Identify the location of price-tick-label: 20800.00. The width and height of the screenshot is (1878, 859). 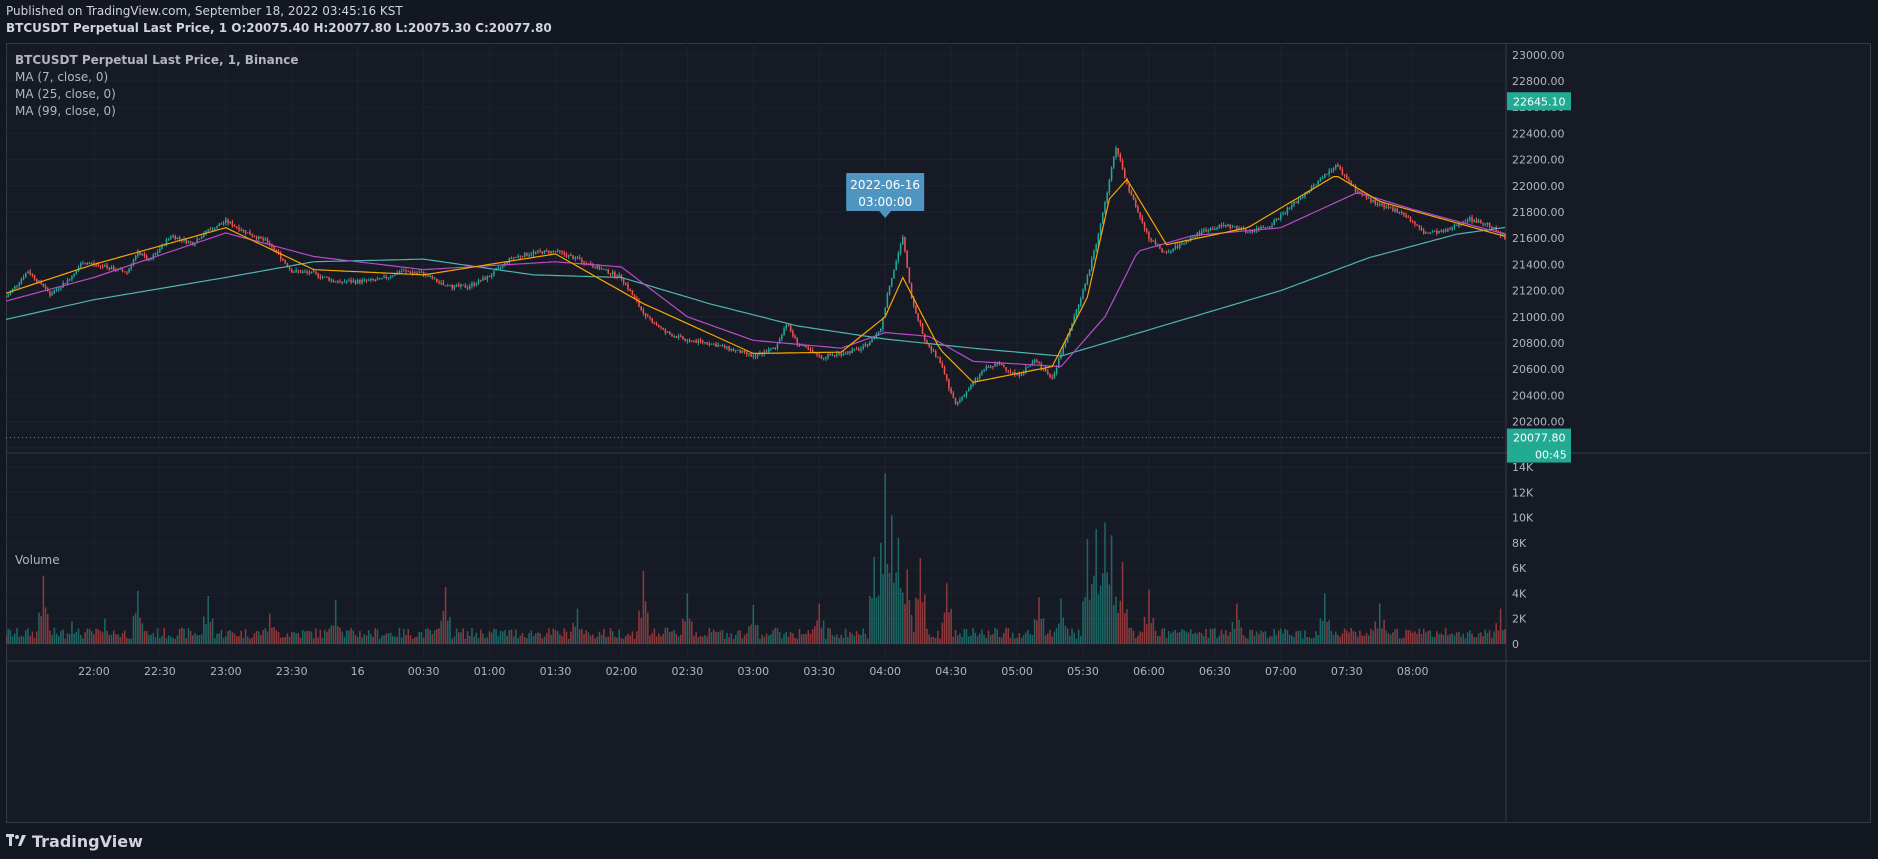
(1538, 343).